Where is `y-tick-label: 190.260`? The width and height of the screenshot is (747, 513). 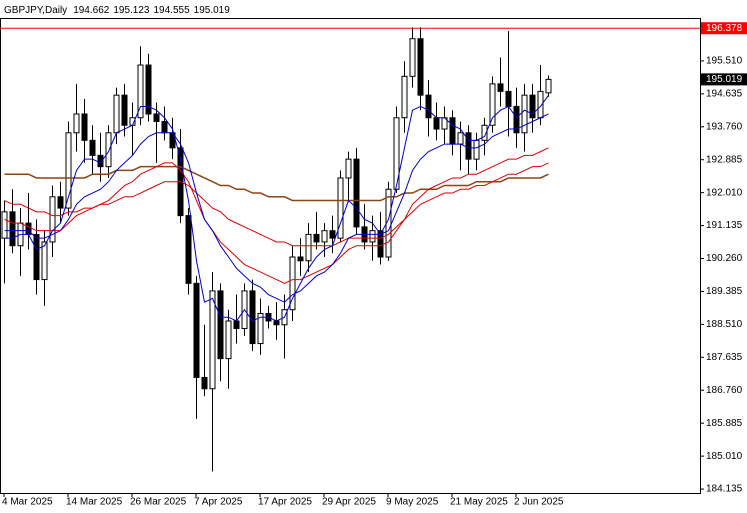
y-tick-label: 190.260 is located at coordinates (724, 258).